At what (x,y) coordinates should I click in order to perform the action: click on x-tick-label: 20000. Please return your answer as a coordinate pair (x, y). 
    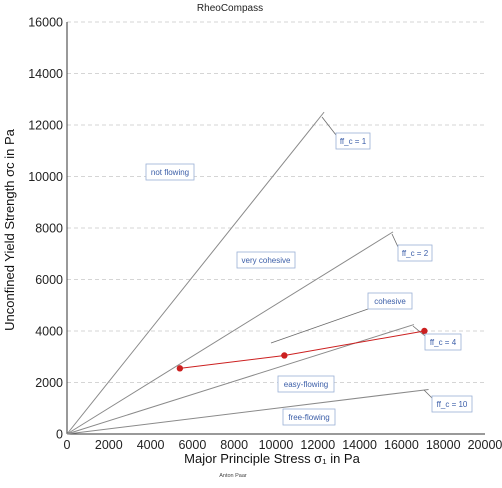
    Looking at the image, I should click on (485, 445).